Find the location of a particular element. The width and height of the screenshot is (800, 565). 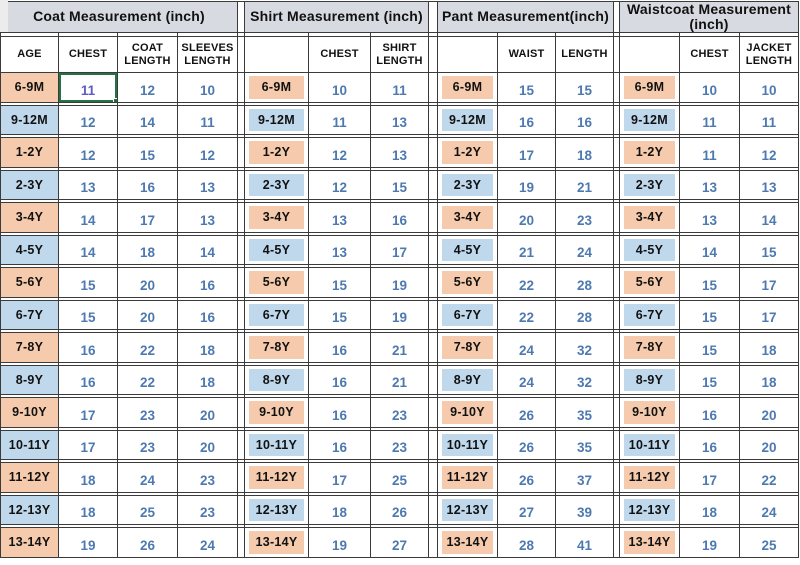

measurement-cell-pant: 21 is located at coordinates (584, 184).